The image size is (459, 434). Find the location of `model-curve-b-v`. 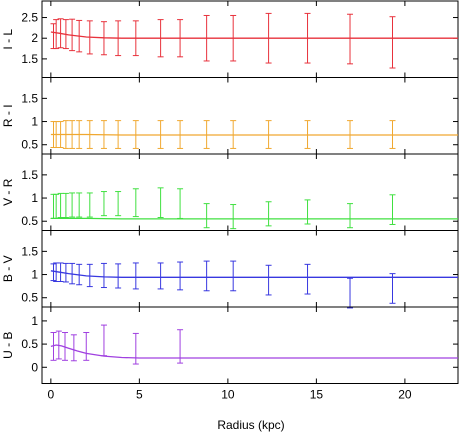

model-curve-b-v is located at coordinates (254, 274).